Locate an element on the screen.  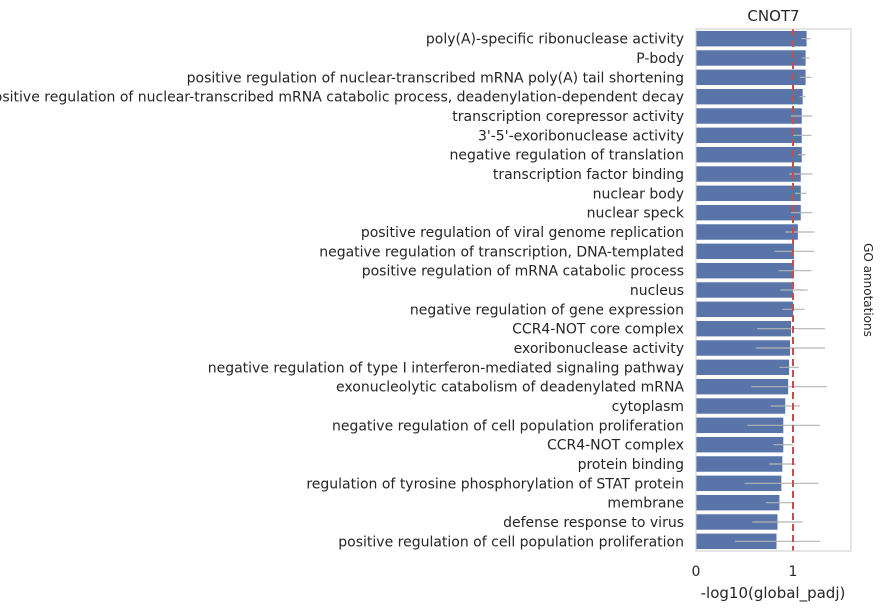
x-tick-label: 1 is located at coordinates (793, 572).